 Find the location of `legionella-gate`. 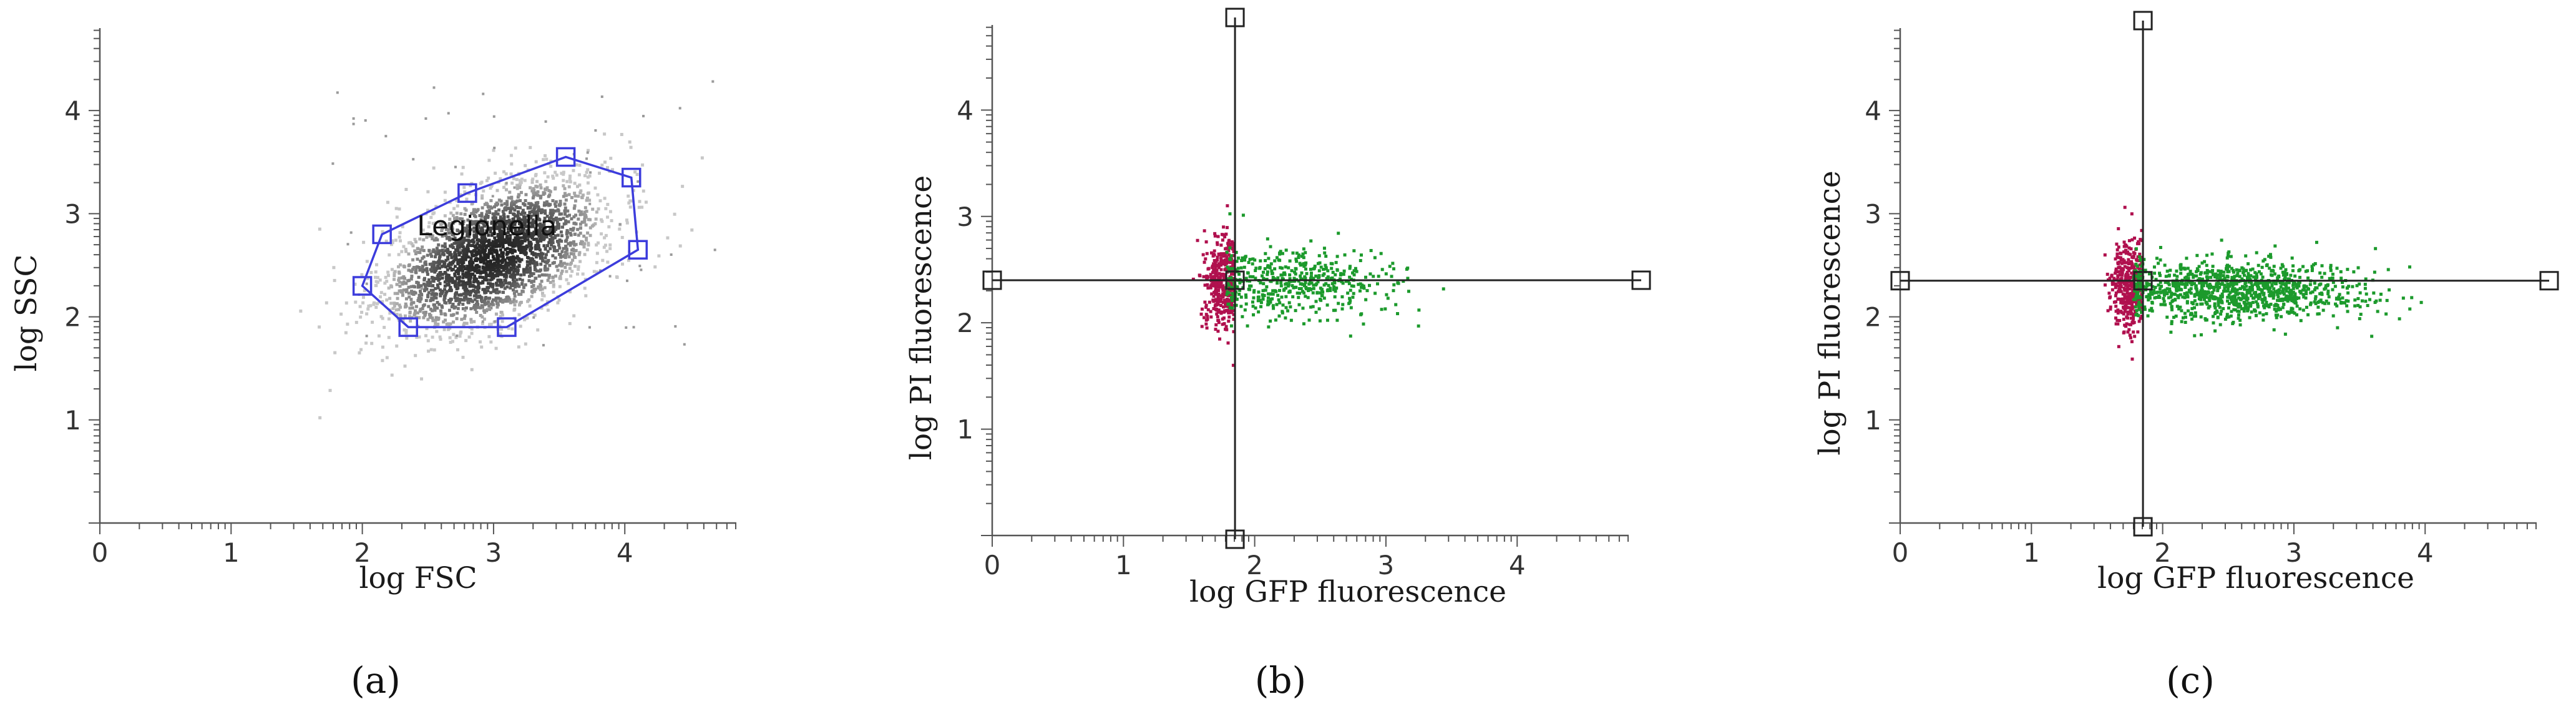

legionella-gate is located at coordinates (500, 242).